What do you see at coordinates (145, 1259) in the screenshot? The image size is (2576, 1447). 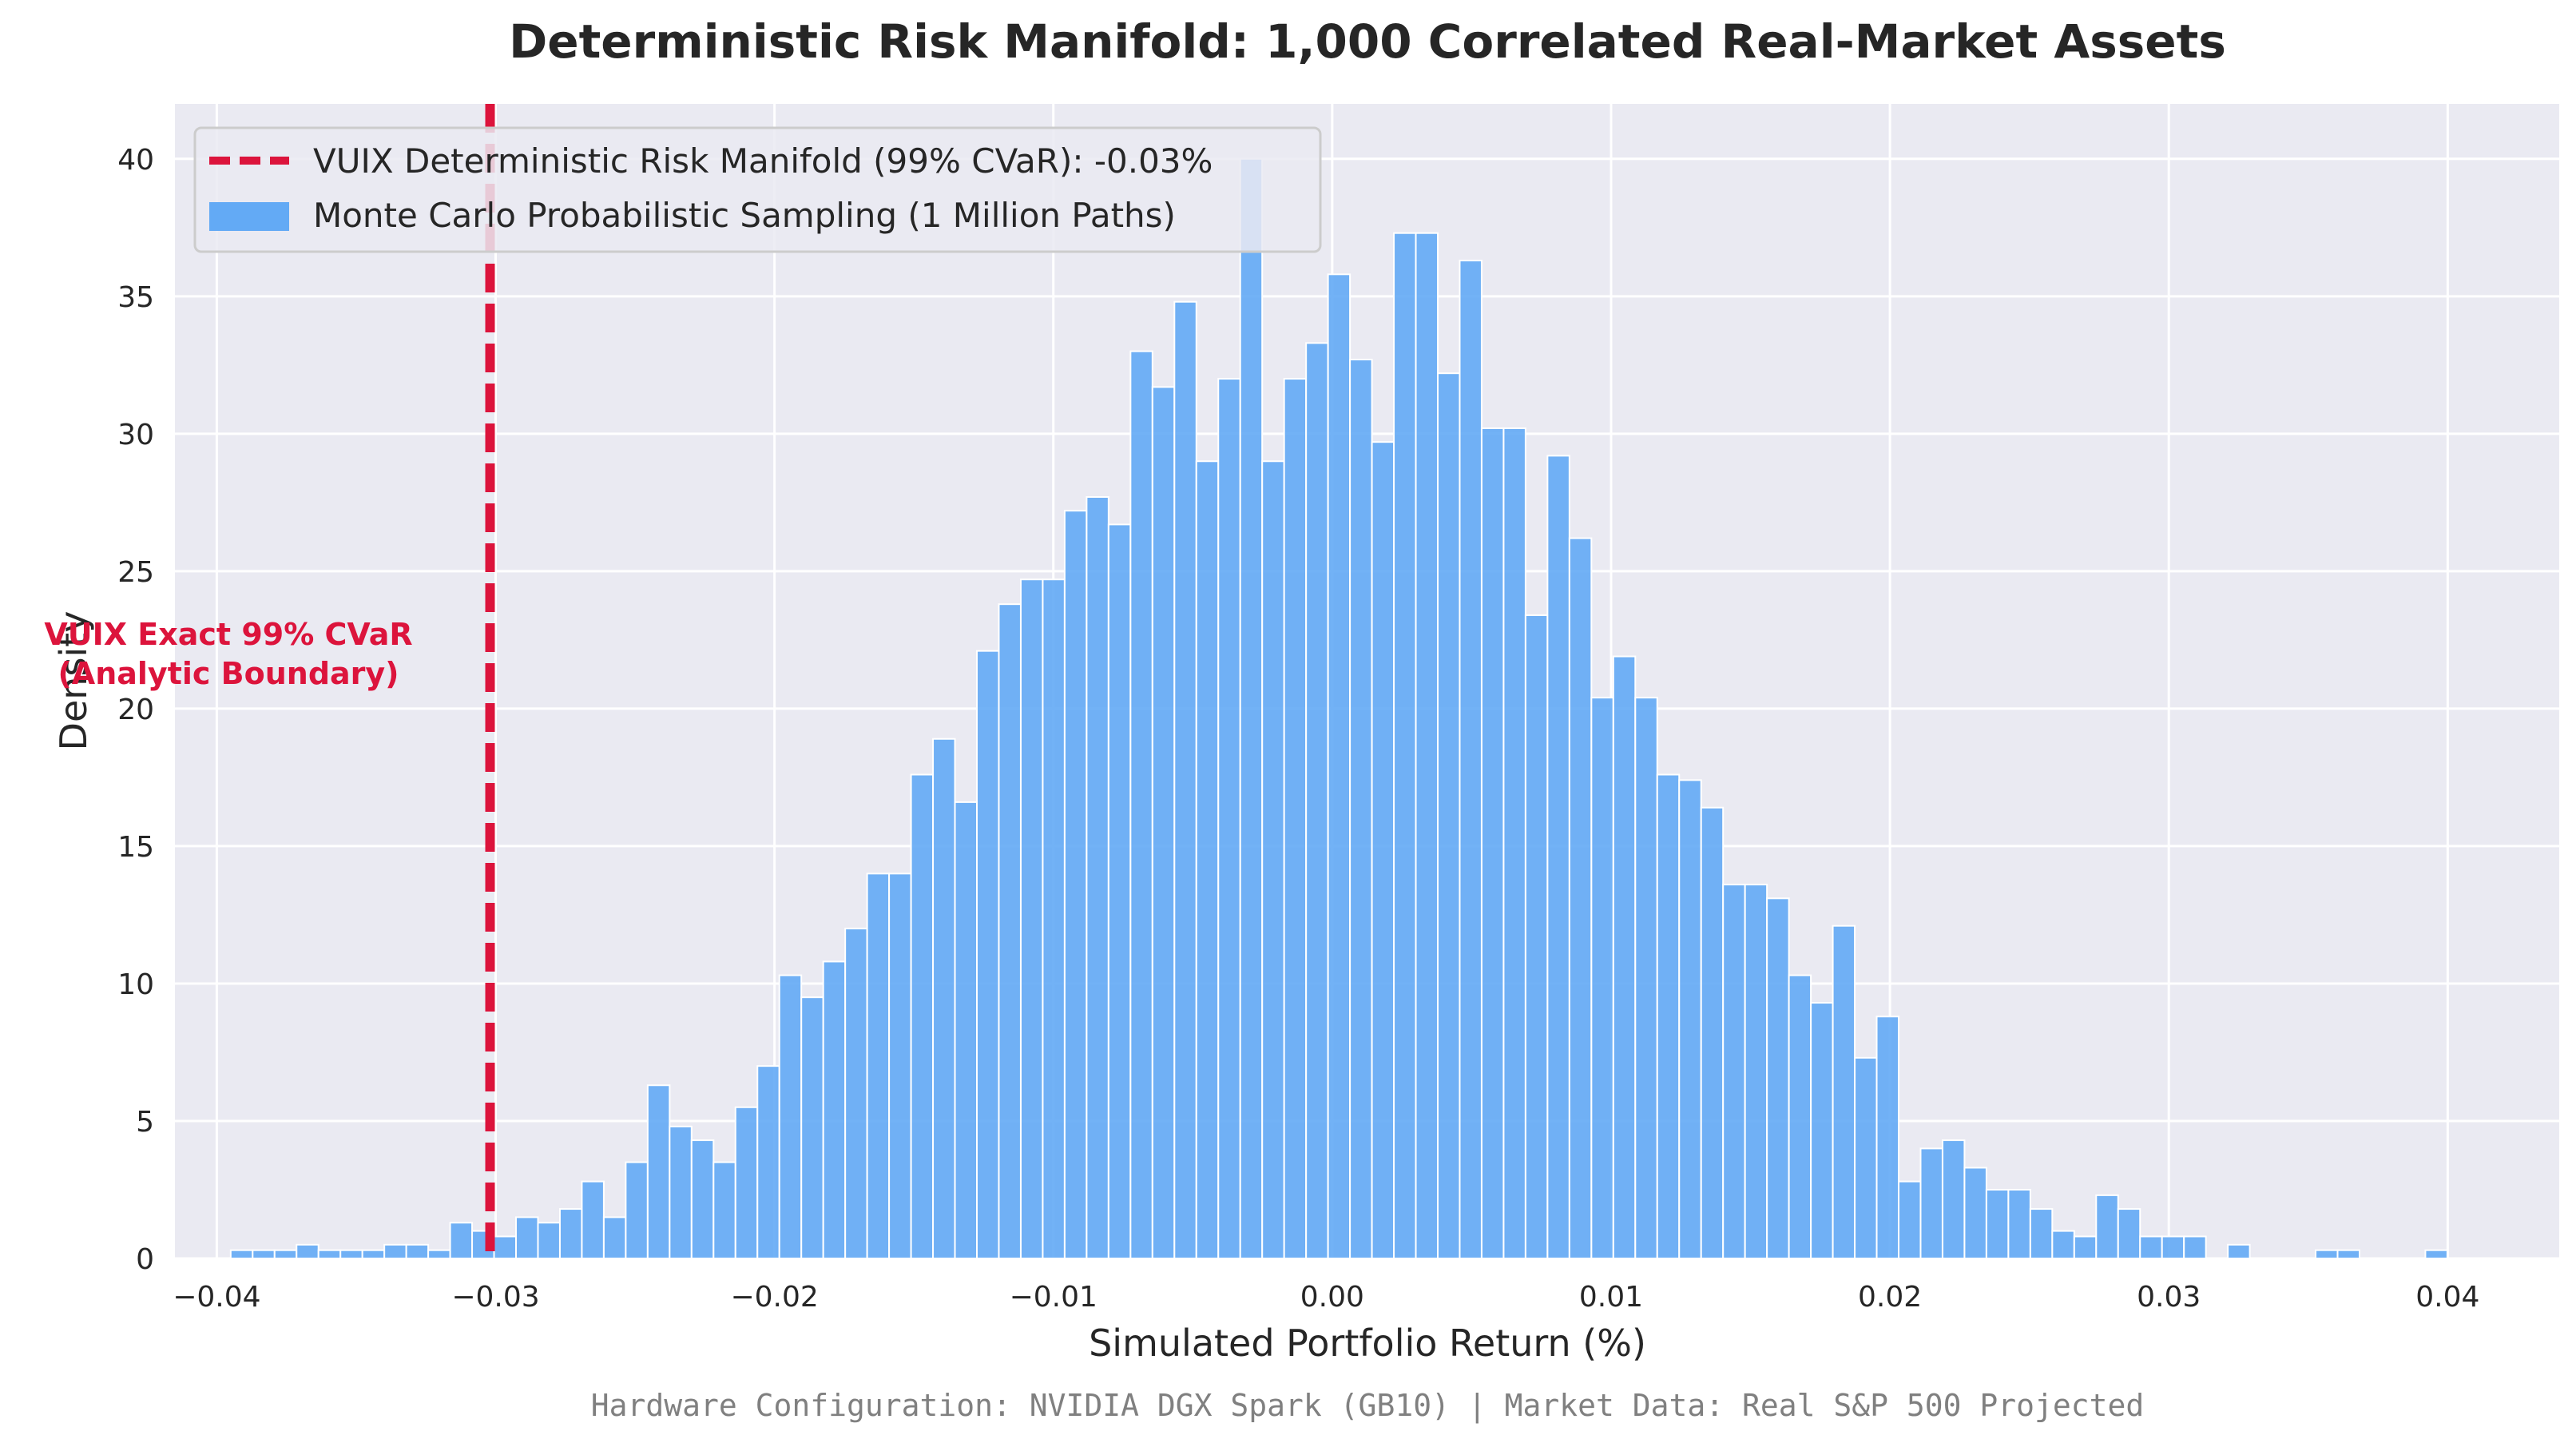 I see `y-tick-label: 0` at bounding box center [145, 1259].